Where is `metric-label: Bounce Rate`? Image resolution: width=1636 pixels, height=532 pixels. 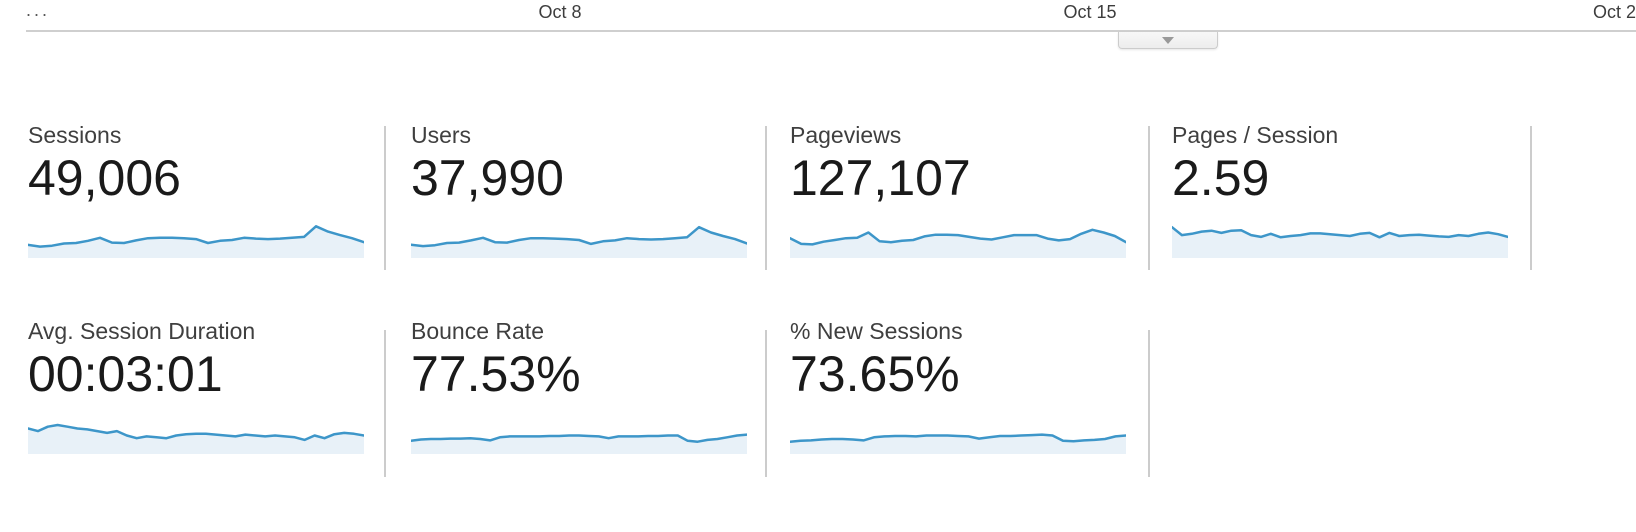
metric-label: Bounce Rate is located at coordinates (477, 331).